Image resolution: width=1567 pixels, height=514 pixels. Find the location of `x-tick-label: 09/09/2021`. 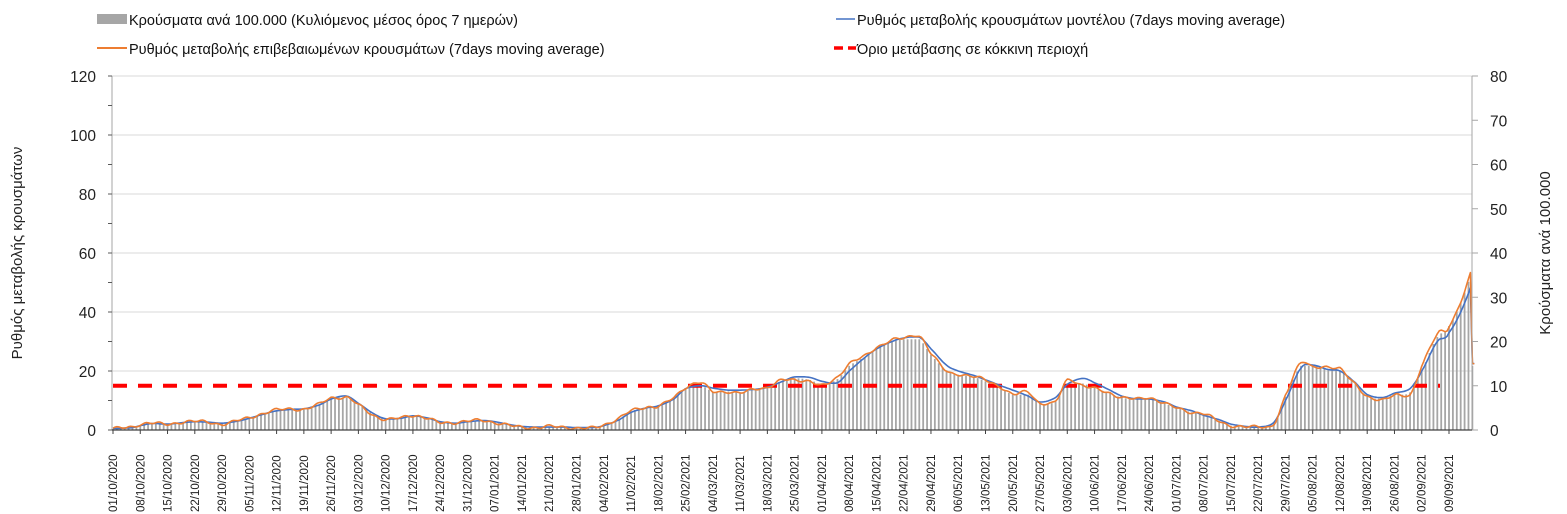

x-tick-label: 09/09/2021 is located at coordinates (1450, 483).